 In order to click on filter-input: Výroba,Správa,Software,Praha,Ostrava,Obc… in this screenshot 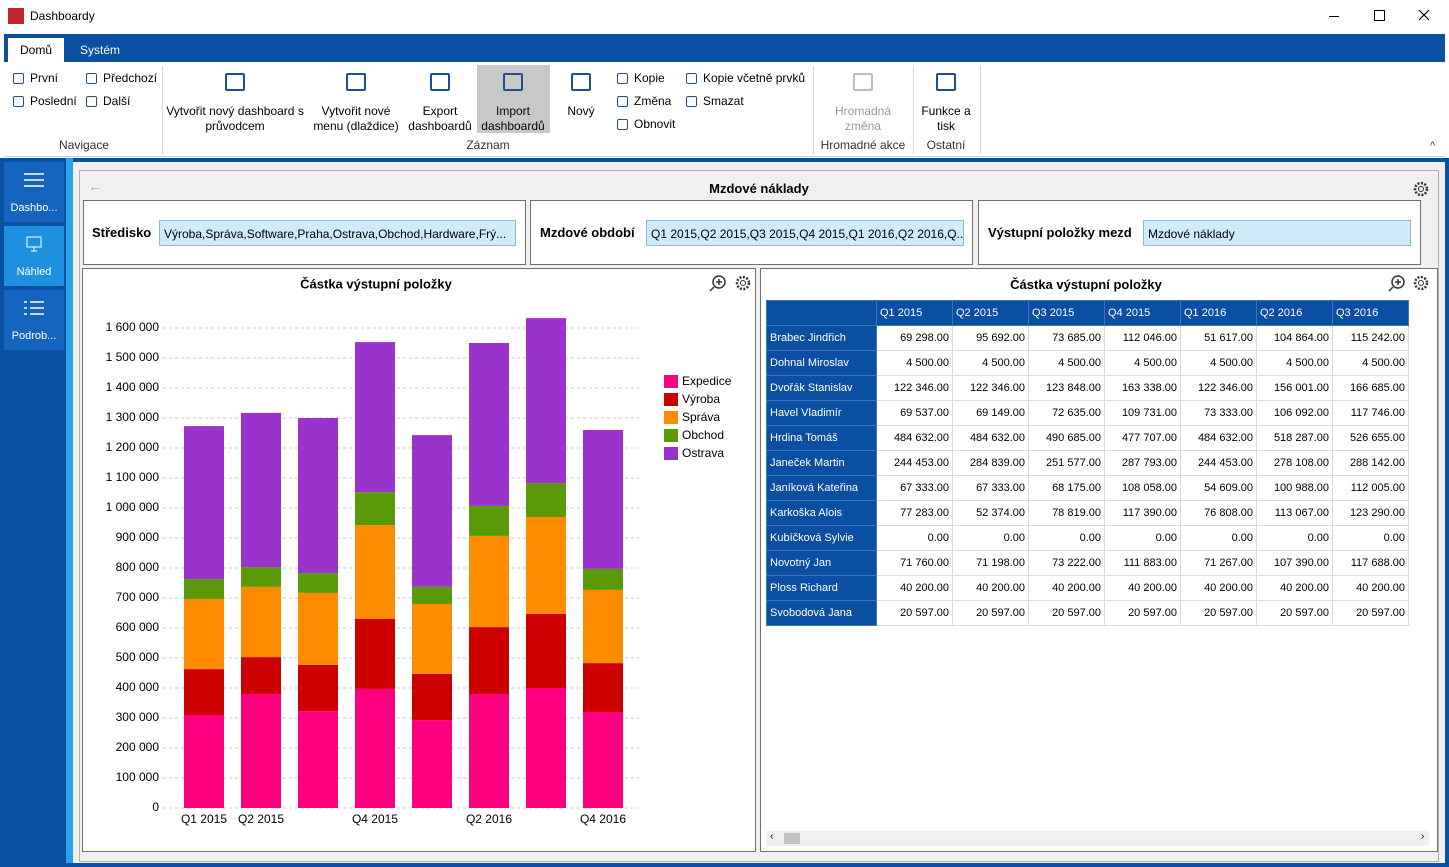, I will do `click(337, 233)`.